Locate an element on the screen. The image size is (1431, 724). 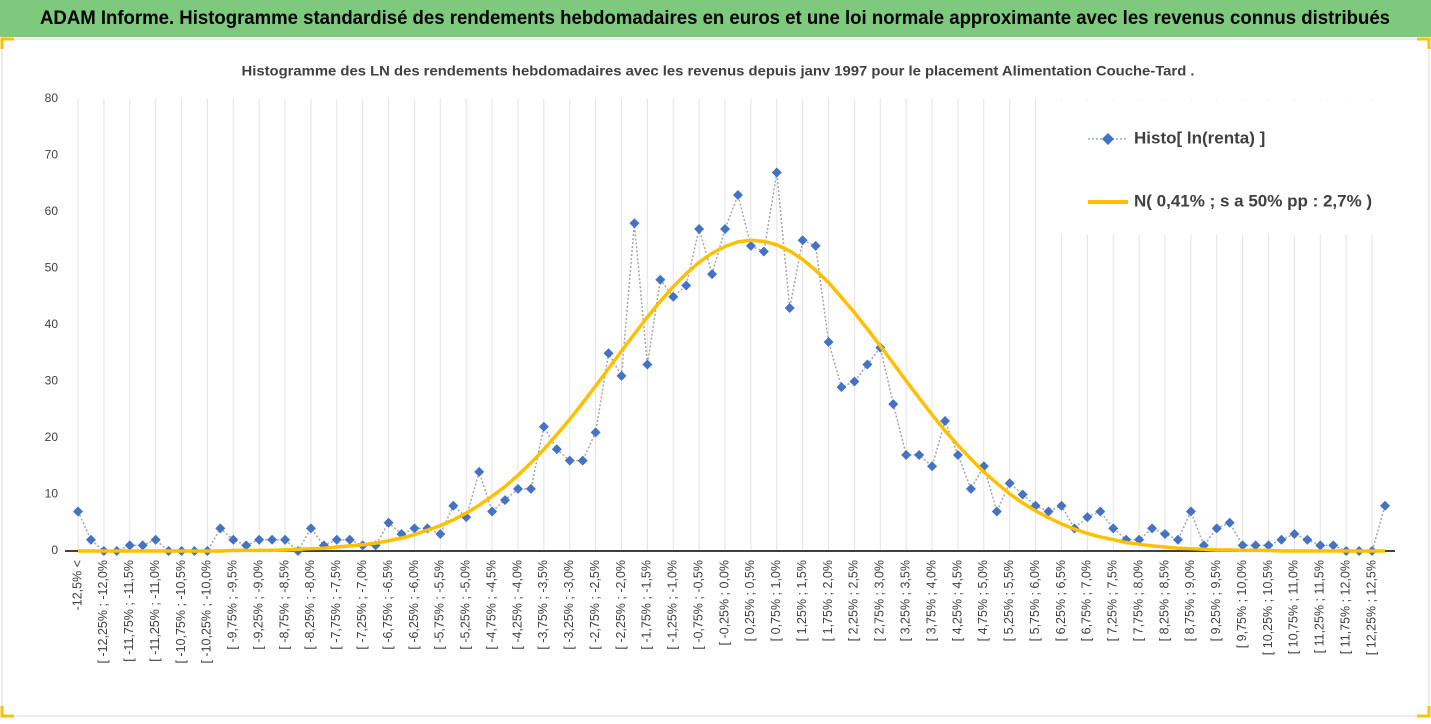
legend-box is located at coordinates (1224, 167).